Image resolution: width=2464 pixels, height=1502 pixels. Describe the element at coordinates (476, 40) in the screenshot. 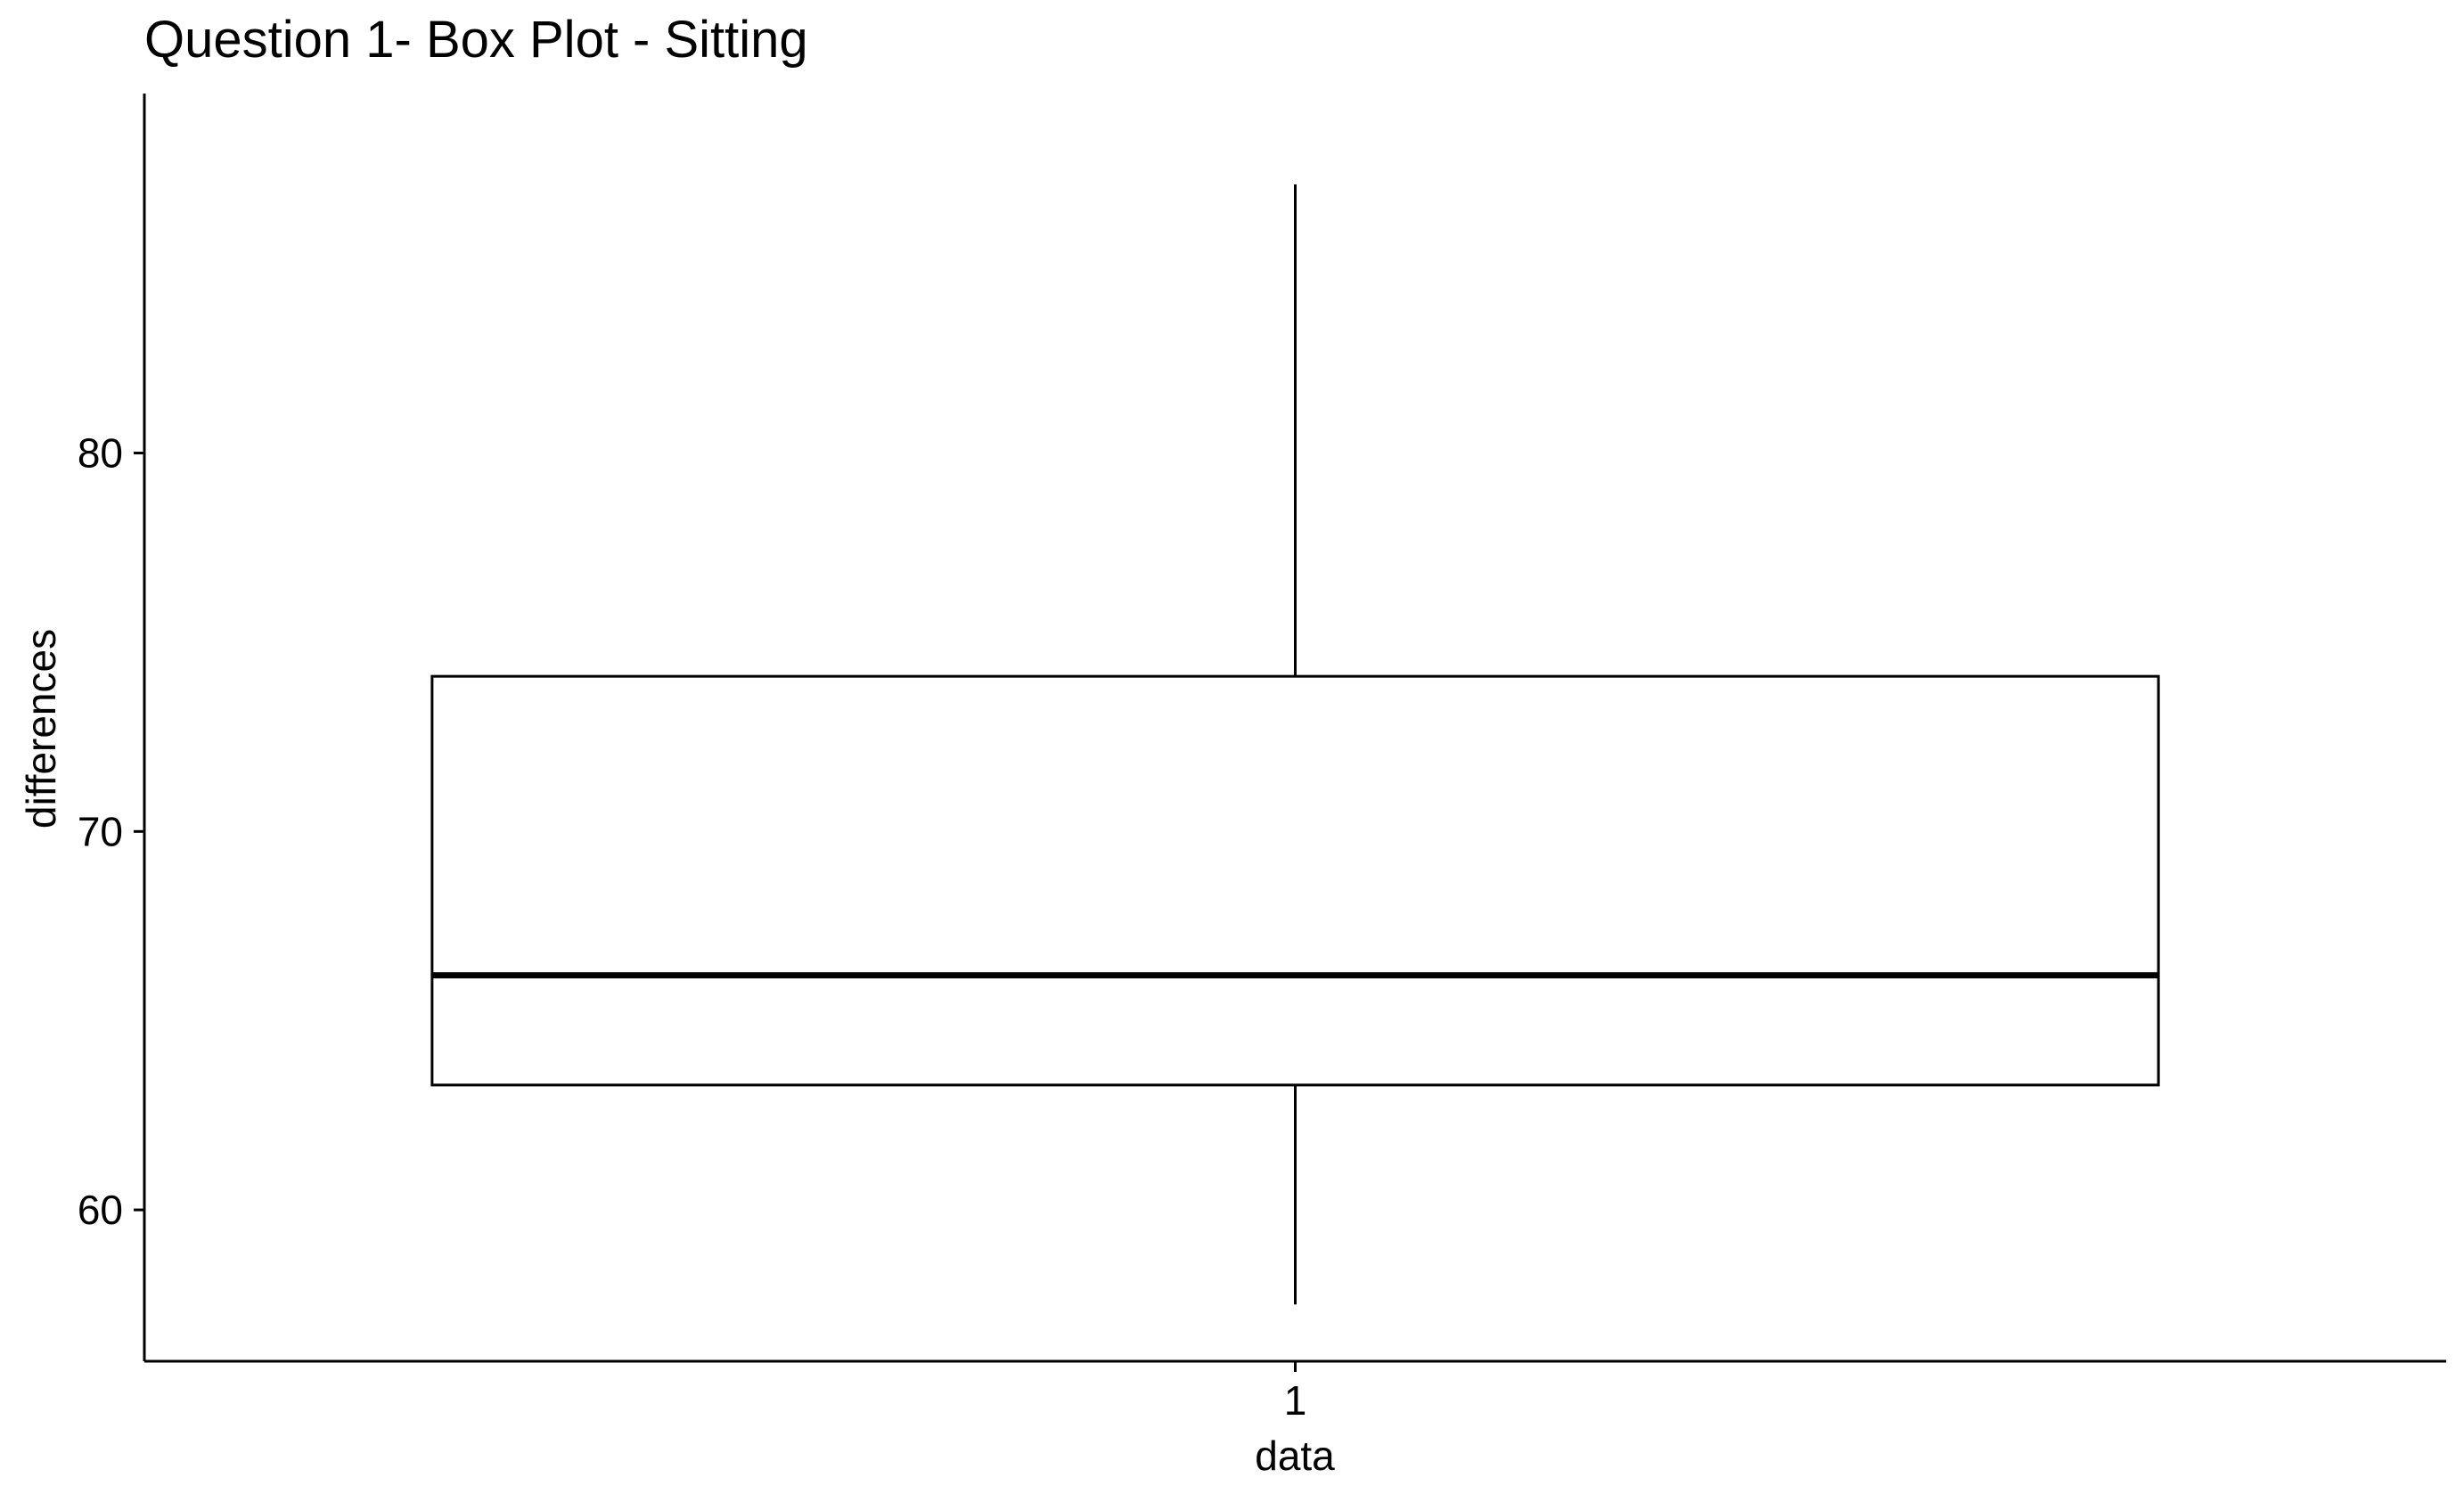

I see `chart-title: Question 1- Box Plot - Sitting` at that location.